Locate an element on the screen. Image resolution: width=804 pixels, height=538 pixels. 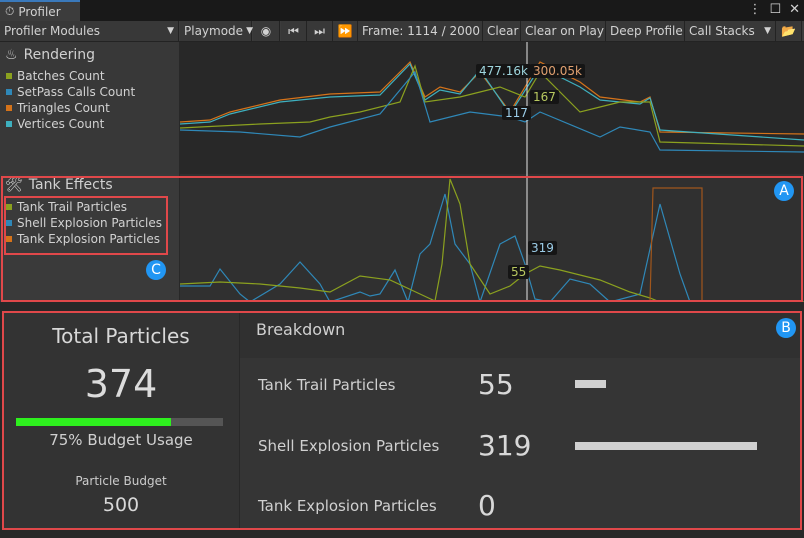
breakdown-row-label: Shell Explosion Particles is located at coordinates (349, 446).